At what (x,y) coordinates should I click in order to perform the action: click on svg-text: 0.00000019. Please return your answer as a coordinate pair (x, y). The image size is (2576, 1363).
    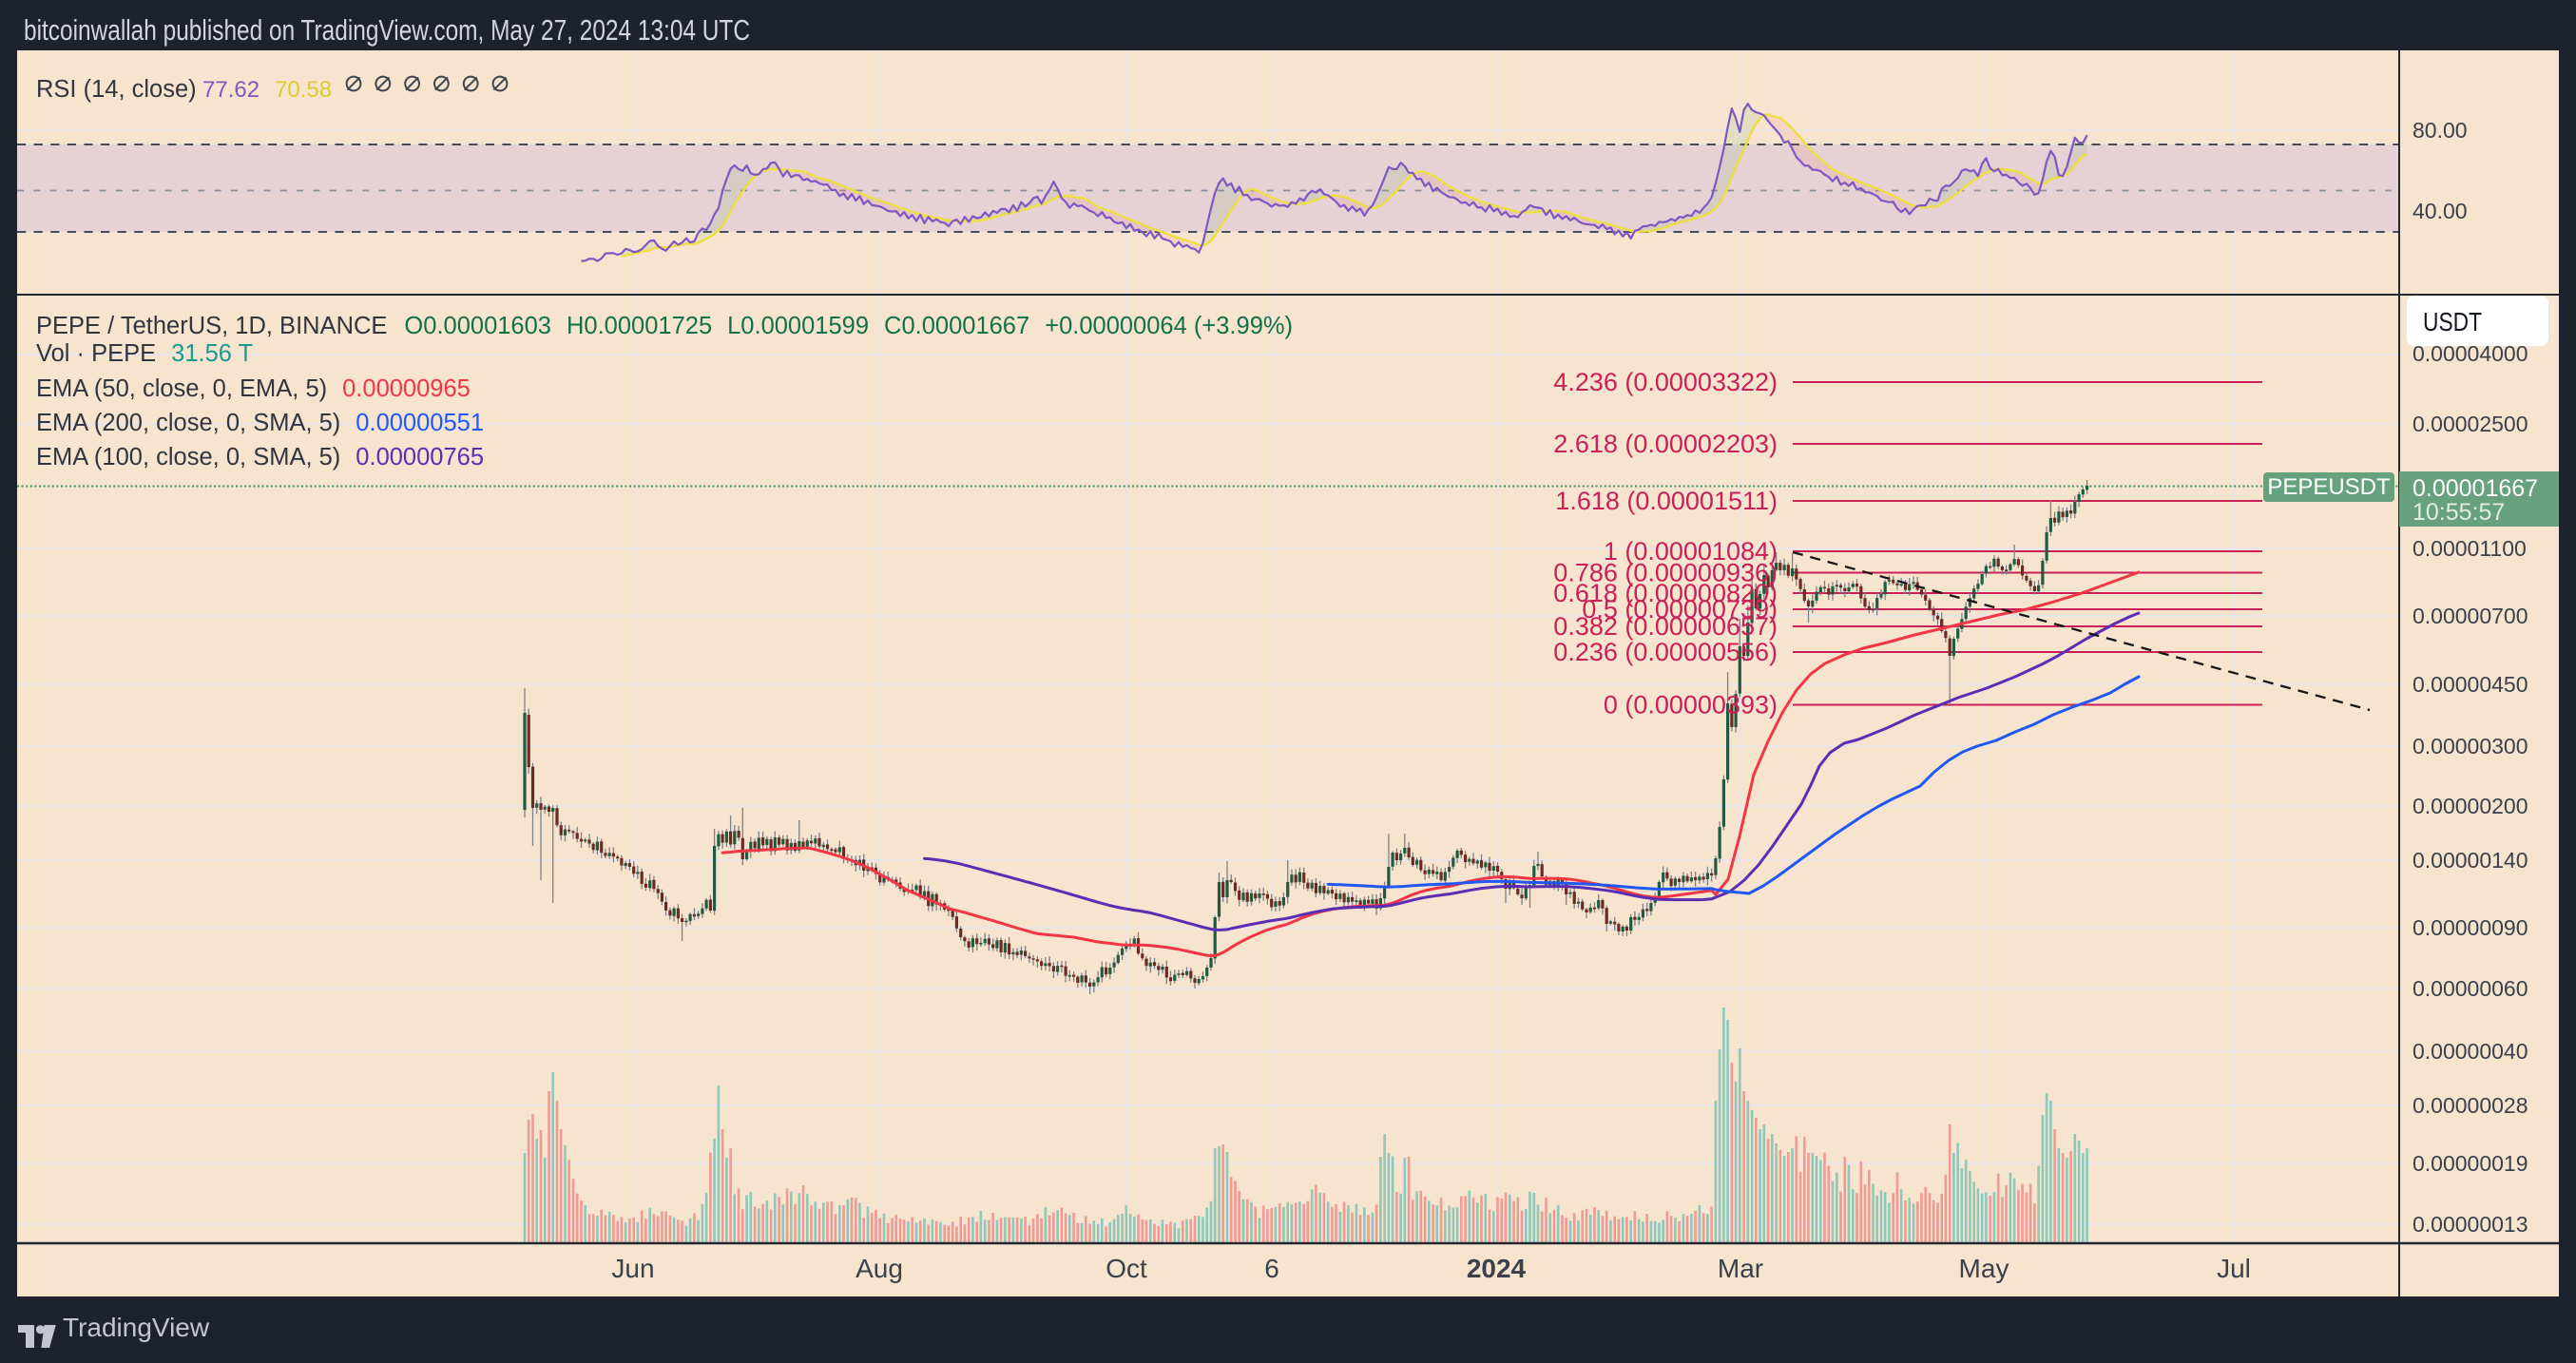
    Looking at the image, I should click on (2470, 1163).